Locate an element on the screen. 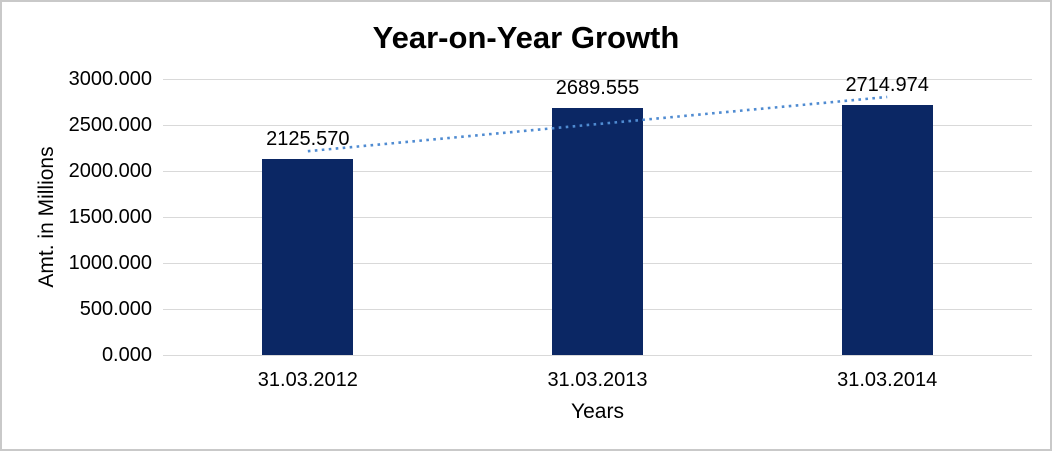 Image resolution: width=1052 pixels, height=451 pixels. trendline is located at coordinates (597, 124).